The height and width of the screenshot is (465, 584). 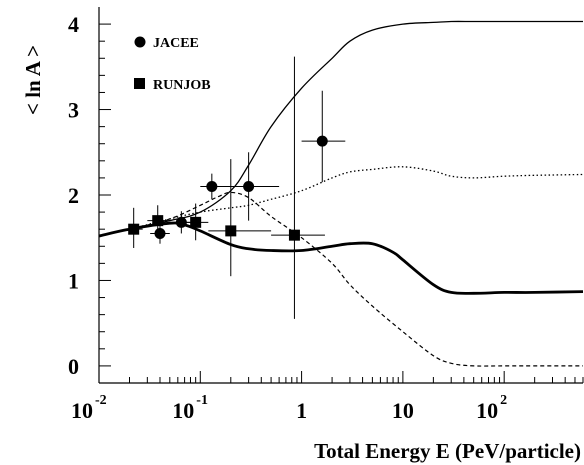 What do you see at coordinates (73, 366) in the screenshot?
I see `y-tick-label: 0` at bounding box center [73, 366].